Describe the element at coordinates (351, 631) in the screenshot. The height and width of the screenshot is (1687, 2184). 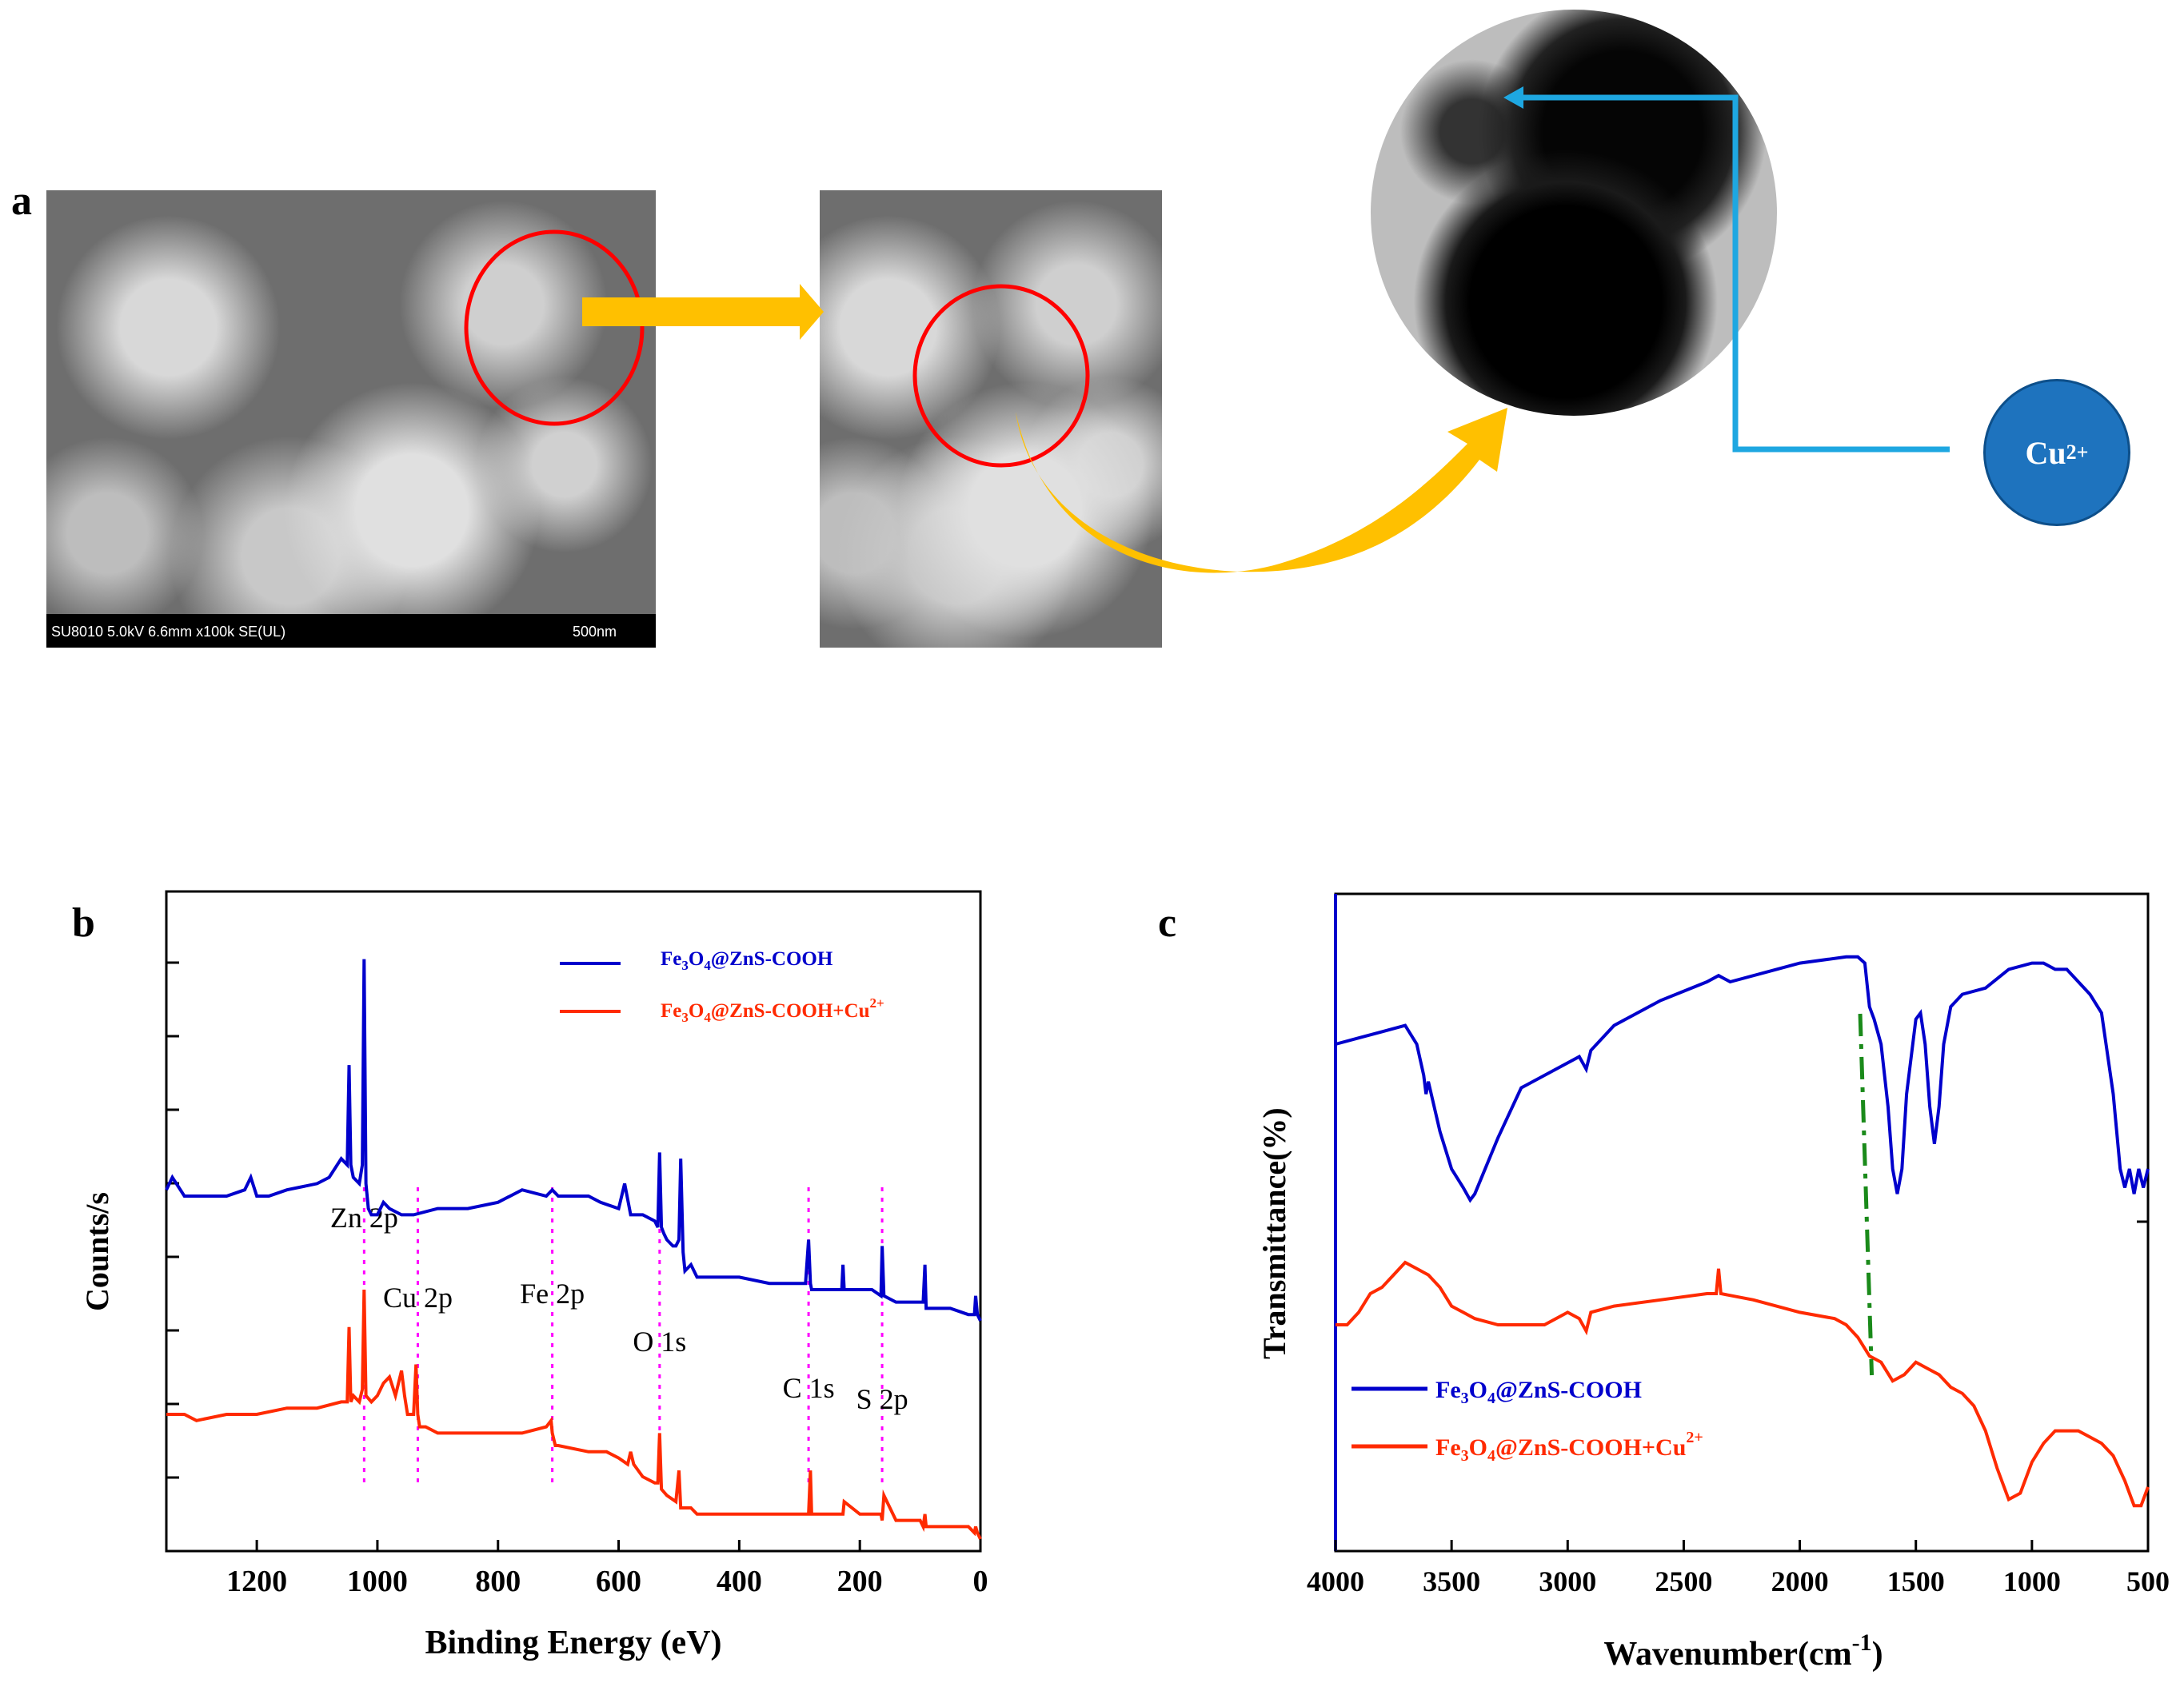
I see `sem-info-bar: SU8010 5.0kV 6.6mm x100k SE(UL) 500nm` at that location.